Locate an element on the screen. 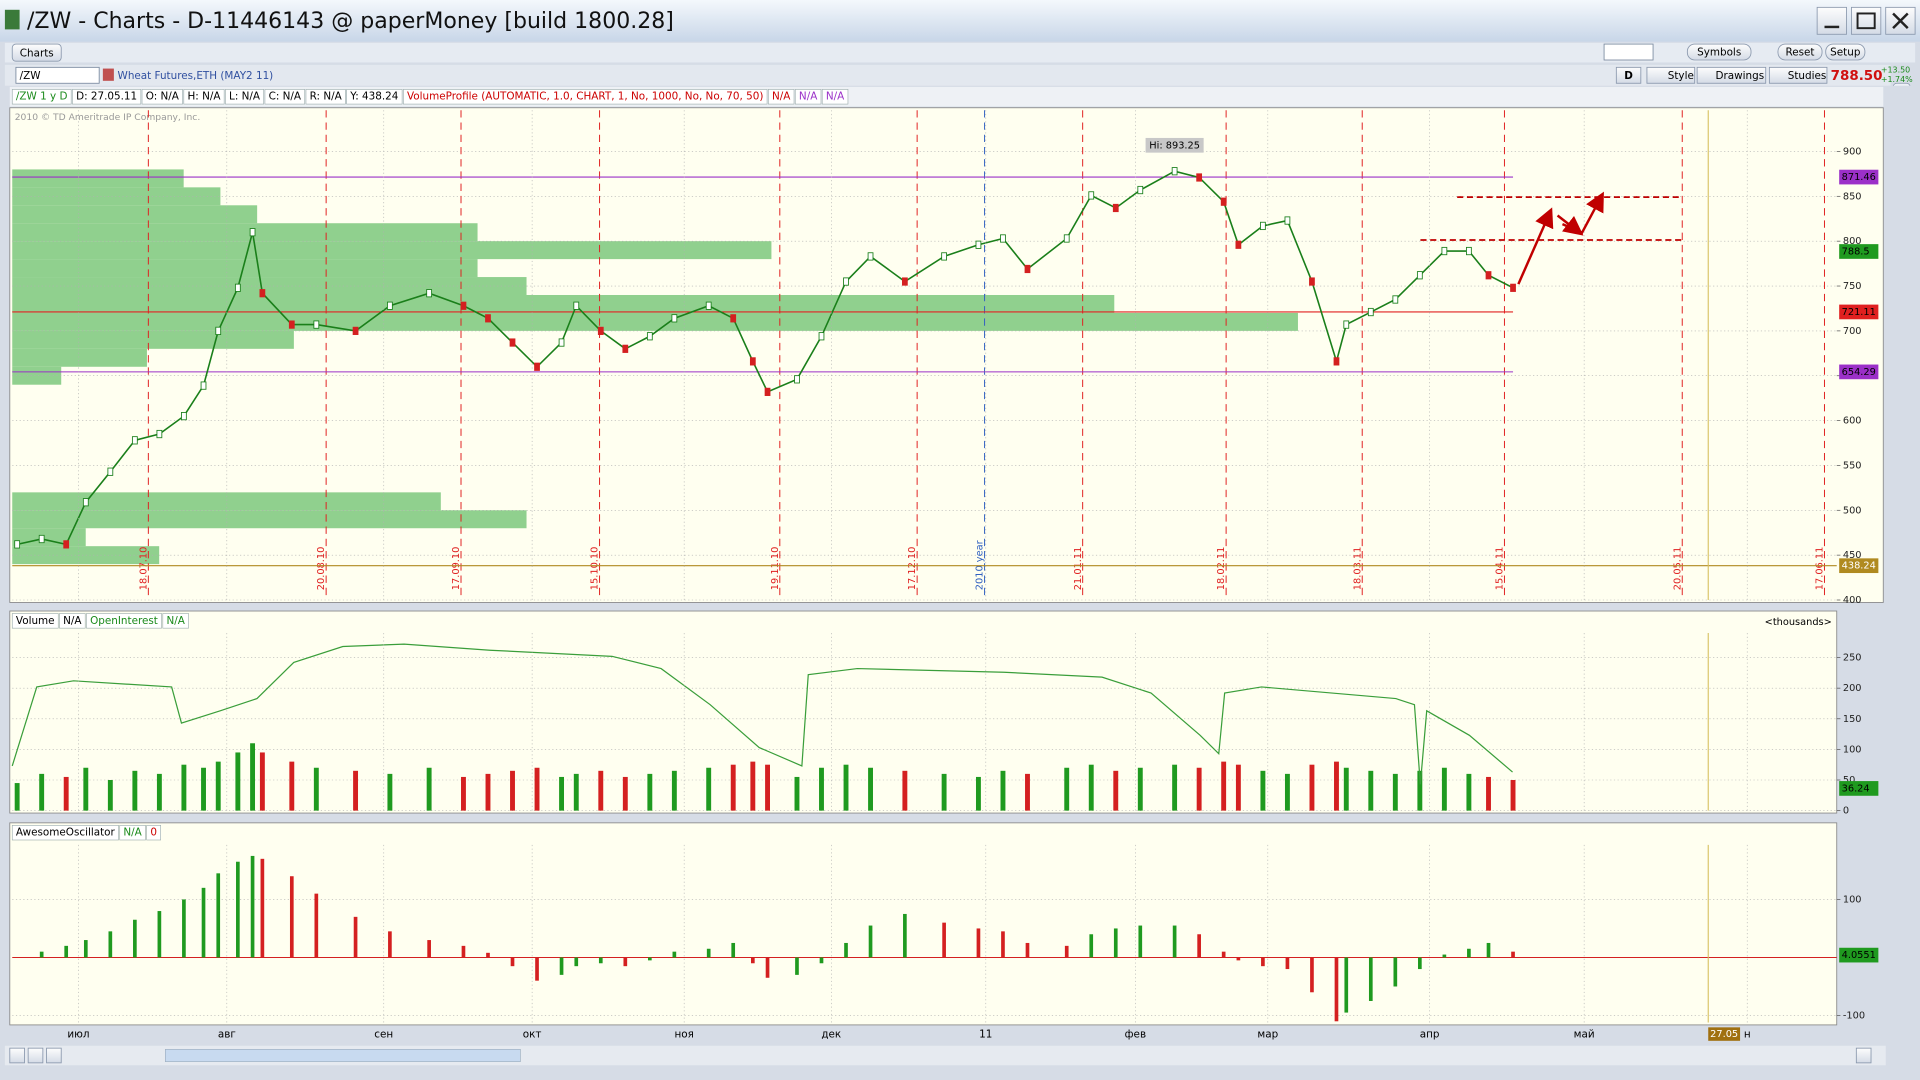 This screenshot has height=1080, width=1920. header-label: 0 is located at coordinates (153, 833).